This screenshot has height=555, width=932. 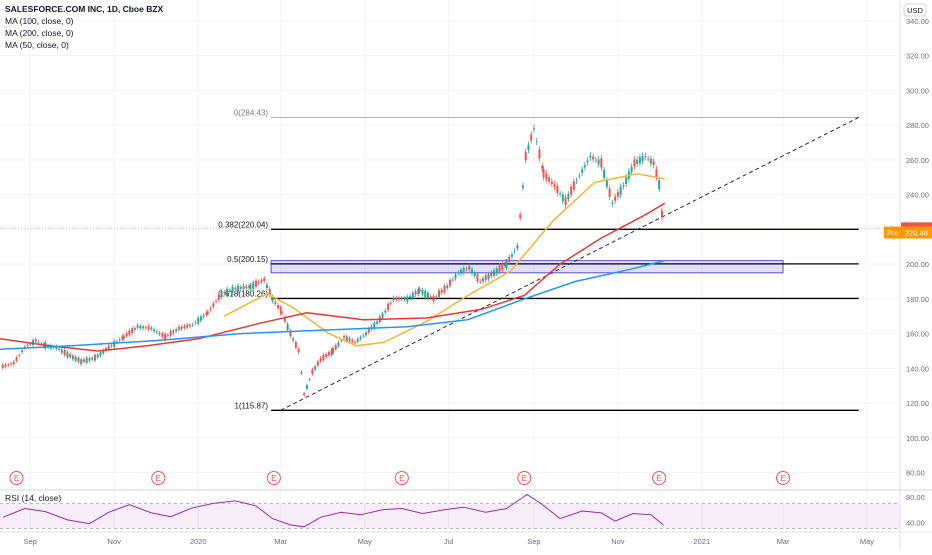 What do you see at coordinates (333, 510) in the screenshot?
I see `rsi-line` at bounding box center [333, 510].